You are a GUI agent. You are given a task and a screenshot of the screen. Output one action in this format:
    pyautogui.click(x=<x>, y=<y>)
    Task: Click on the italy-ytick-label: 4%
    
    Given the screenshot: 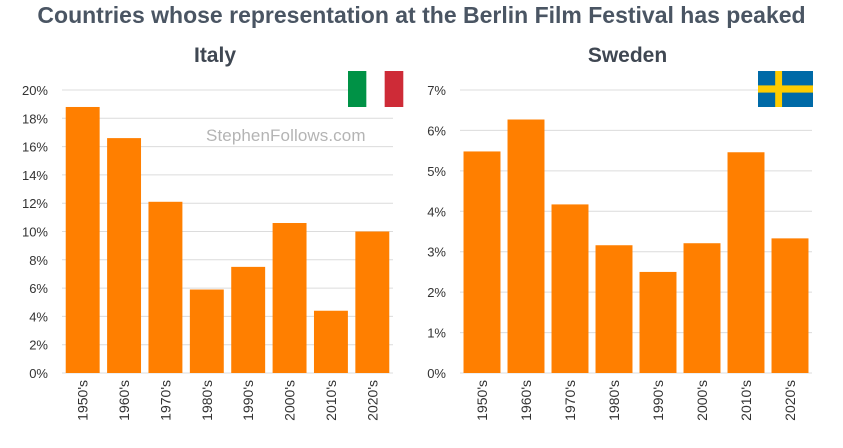 What is the action you would take?
    pyautogui.click(x=38, y=316)
    